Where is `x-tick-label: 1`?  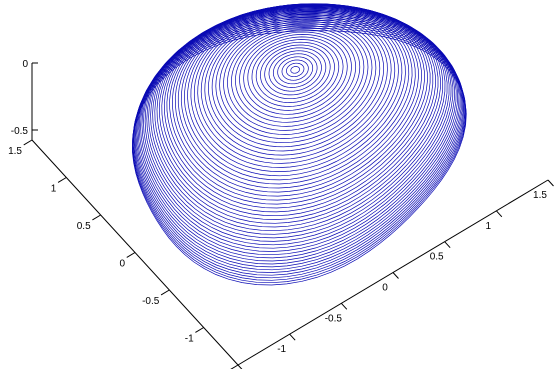 x-tick-label: 1 is located at coordinates (489, 226).